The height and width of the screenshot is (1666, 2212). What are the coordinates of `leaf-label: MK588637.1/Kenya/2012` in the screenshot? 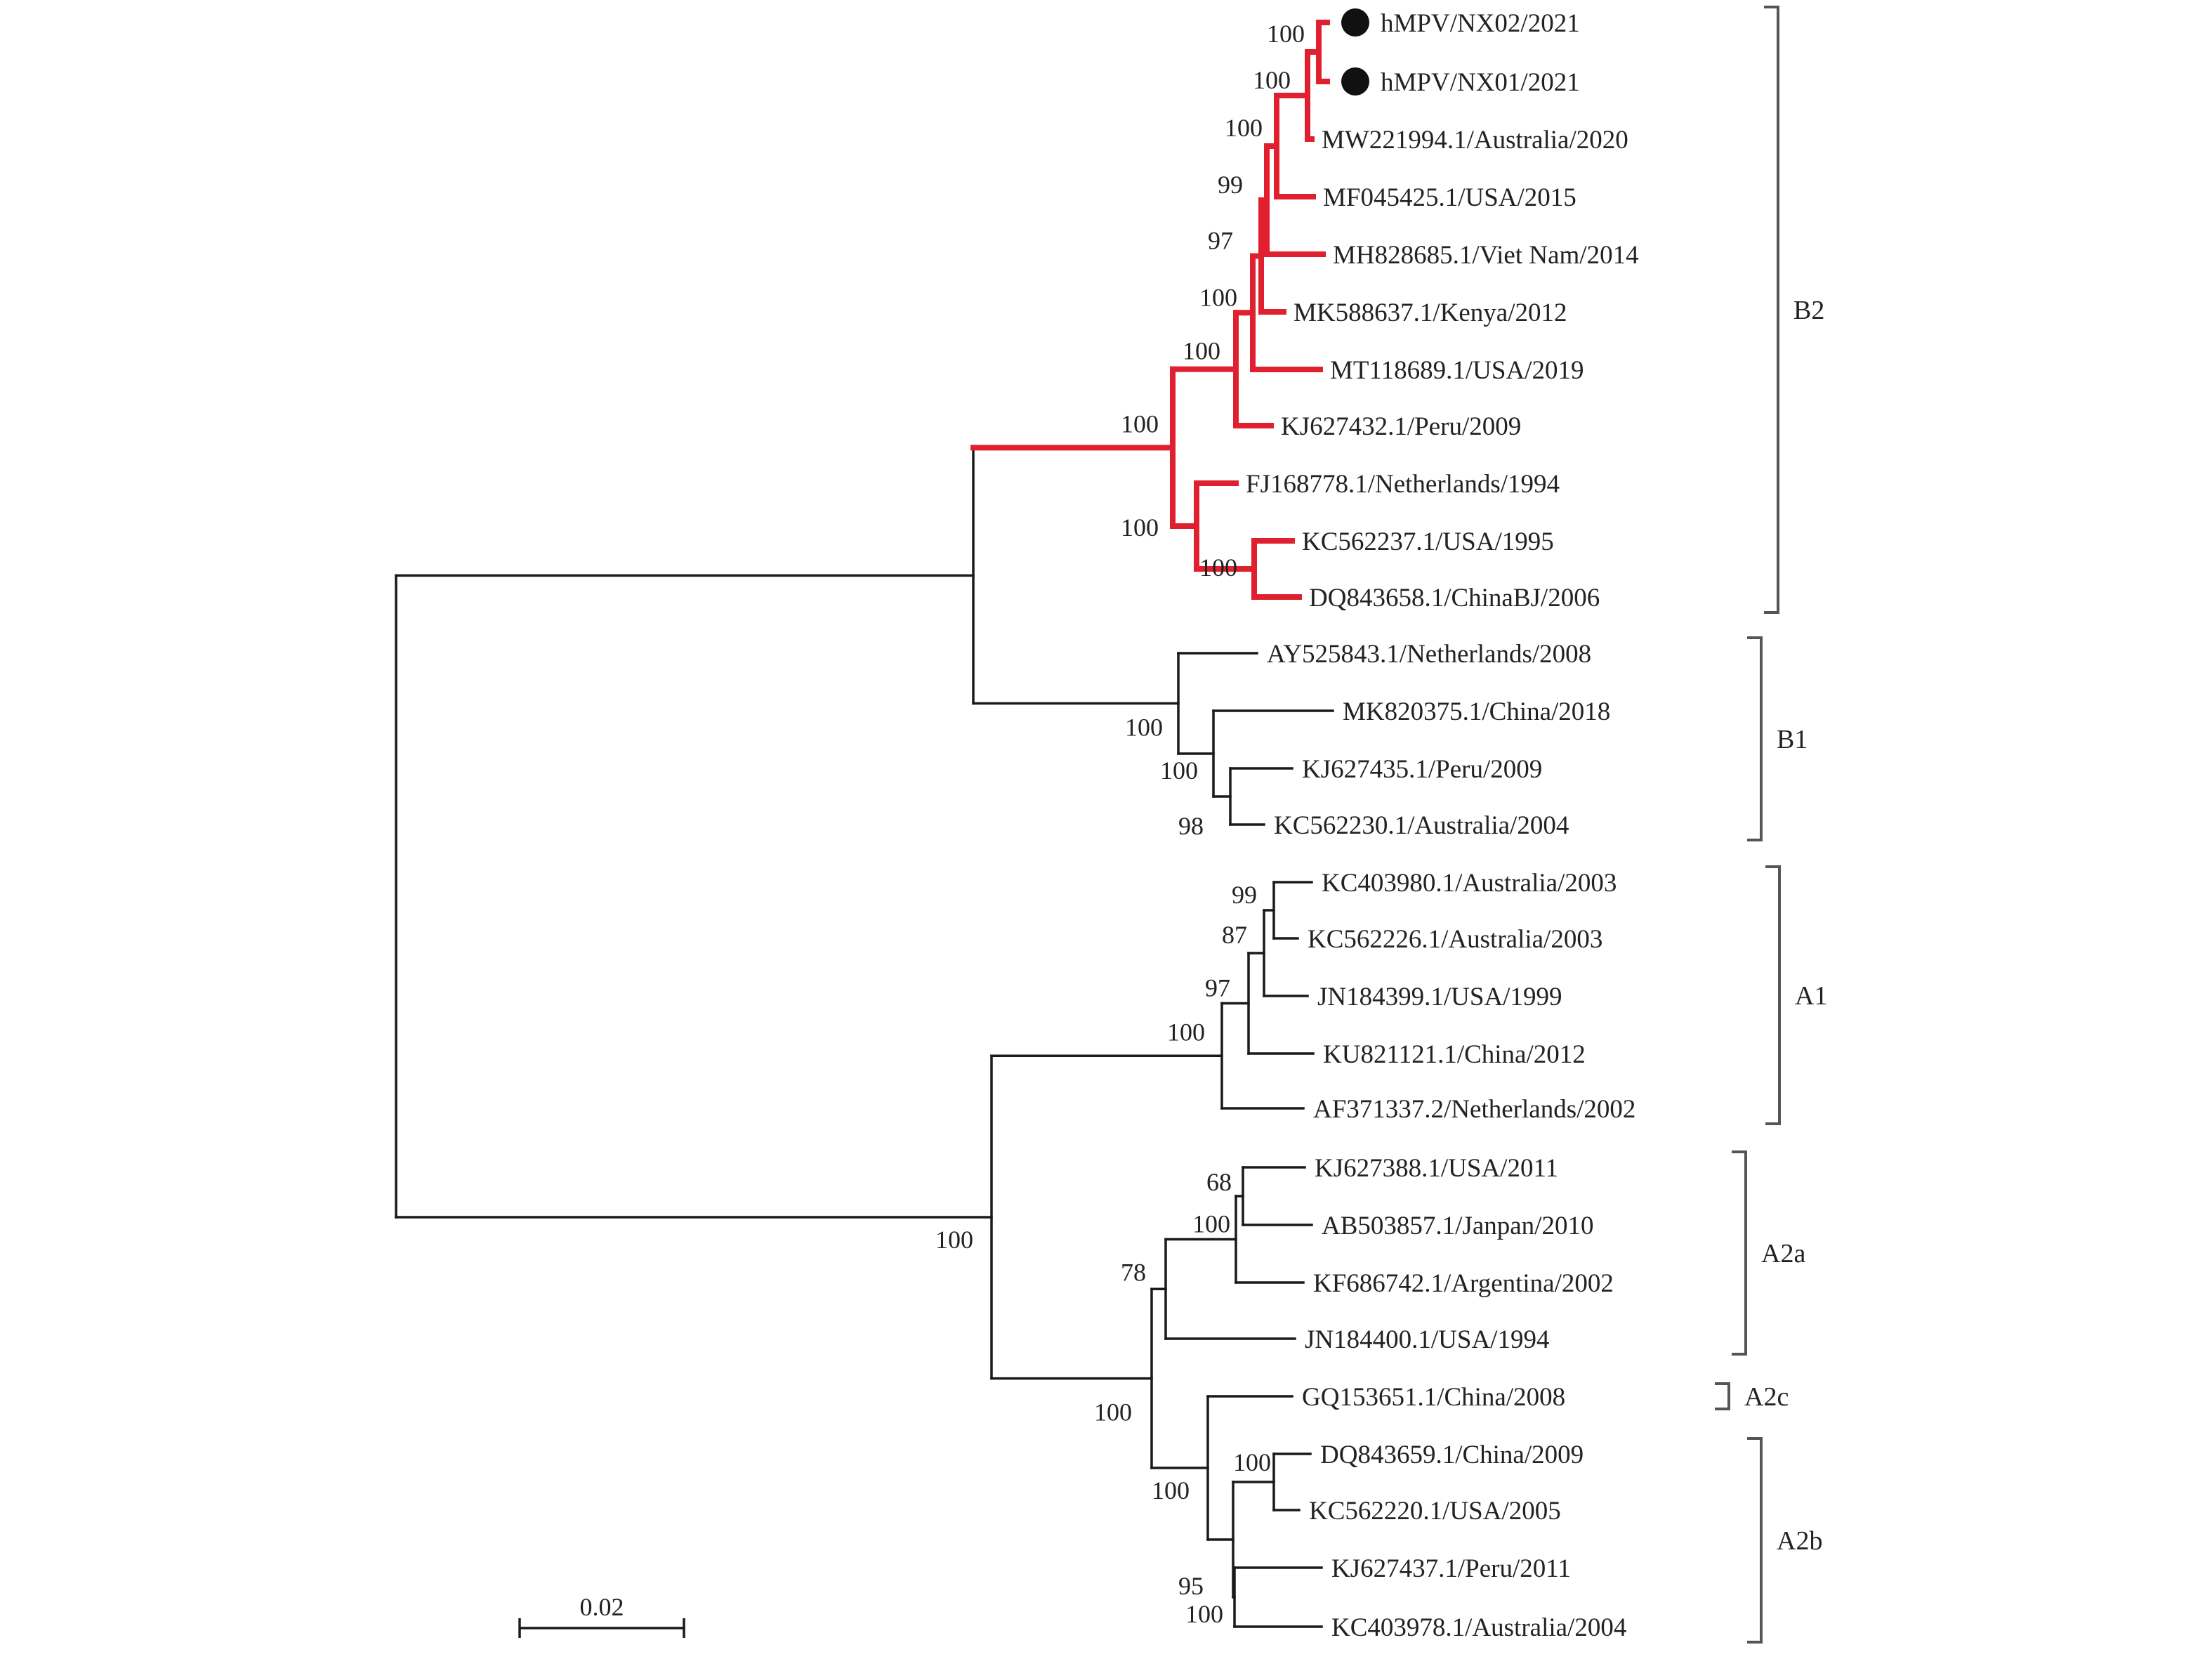 It's located at (1430, 313).